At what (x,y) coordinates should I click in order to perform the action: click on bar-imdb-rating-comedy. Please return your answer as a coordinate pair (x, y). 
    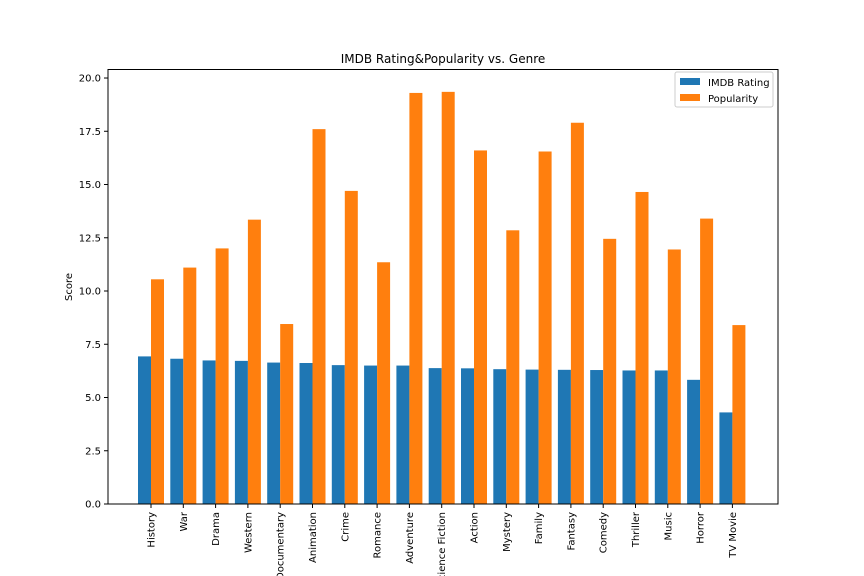
    Looking at the image, I should click on (597, 437).